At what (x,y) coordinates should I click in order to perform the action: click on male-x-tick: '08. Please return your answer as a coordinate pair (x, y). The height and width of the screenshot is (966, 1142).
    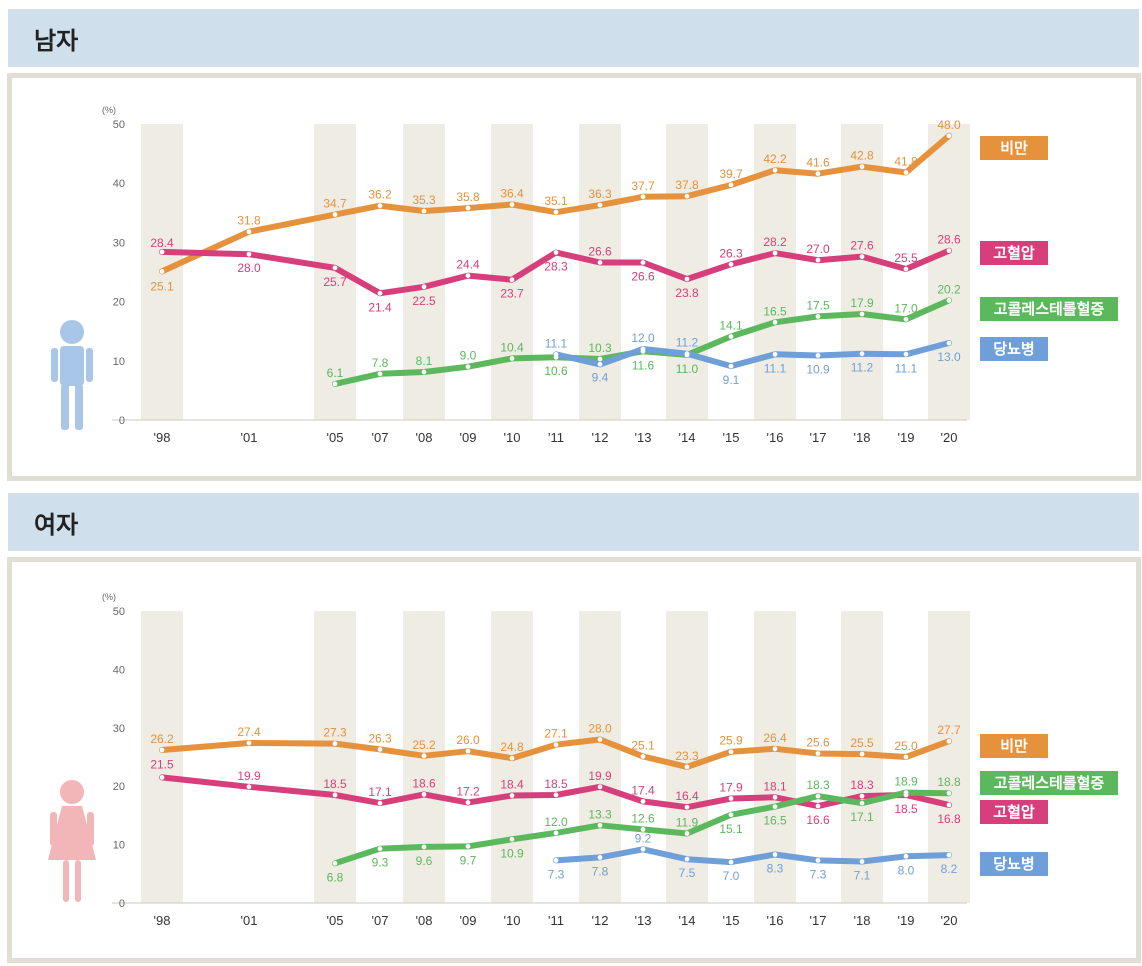
    Looking at the image, I should click on (424, 437).